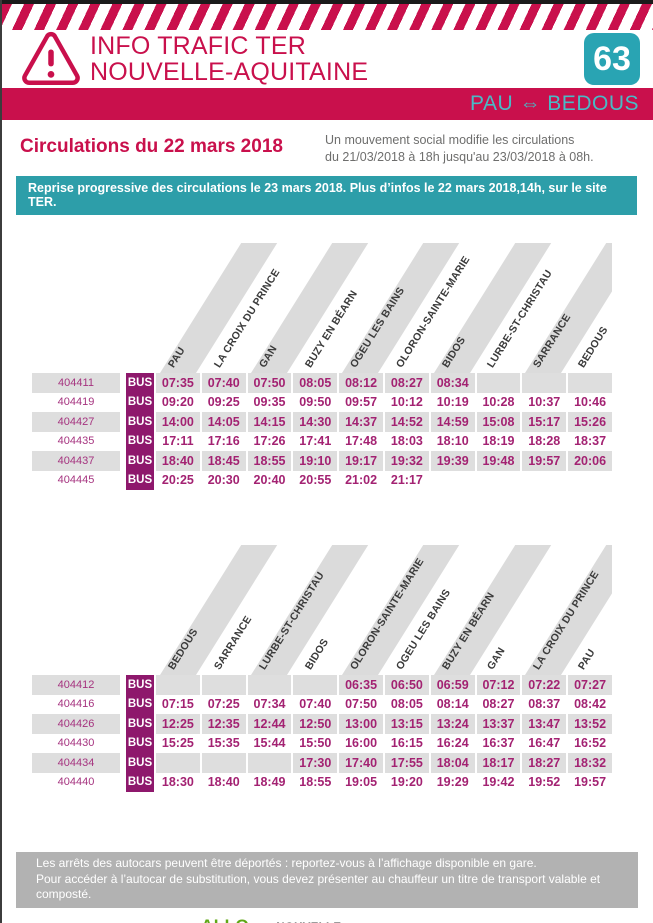  I want to click on station-label: GAN, so click(496, 658).